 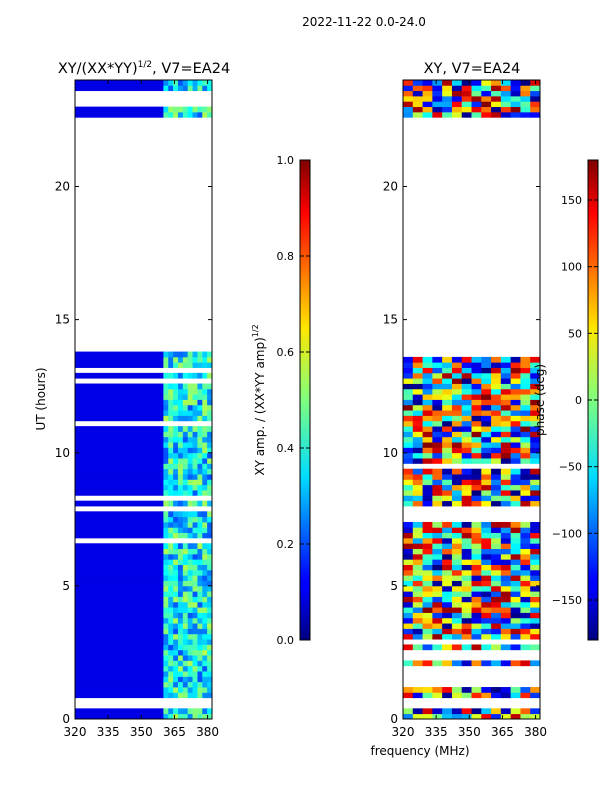 I want to click on phase-colorbar-gradient, so click(x=593, y=400).